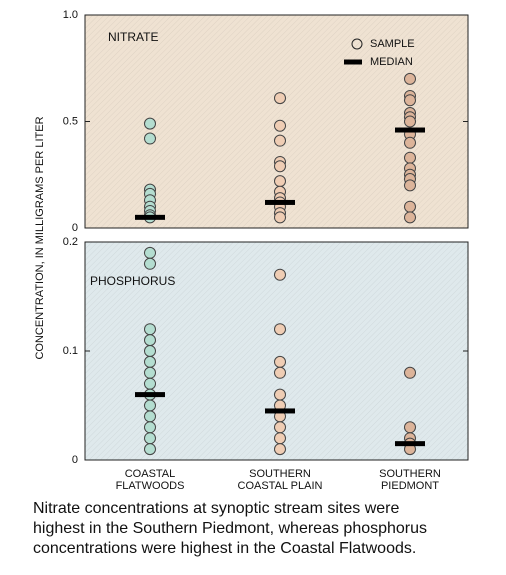 Image resolution: width=506 pixels, height=575 pixels. I want to click on x-category-label: COASTAL PLAIN, so click(280, 486).